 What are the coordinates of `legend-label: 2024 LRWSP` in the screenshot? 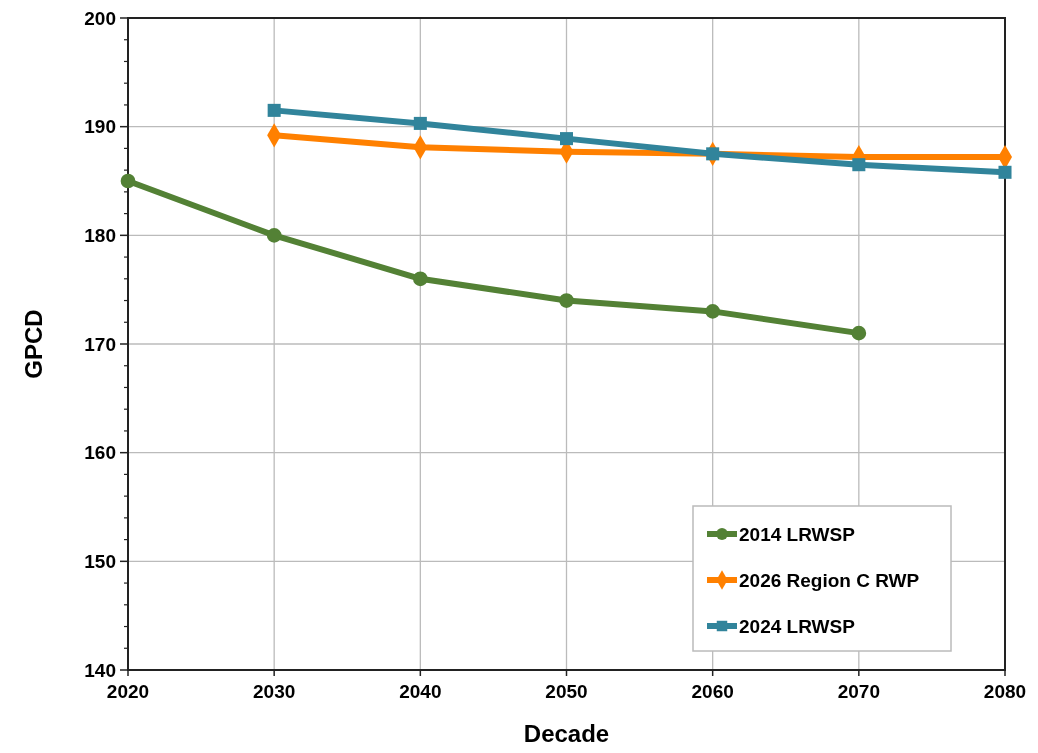 It's located at (797, 626).